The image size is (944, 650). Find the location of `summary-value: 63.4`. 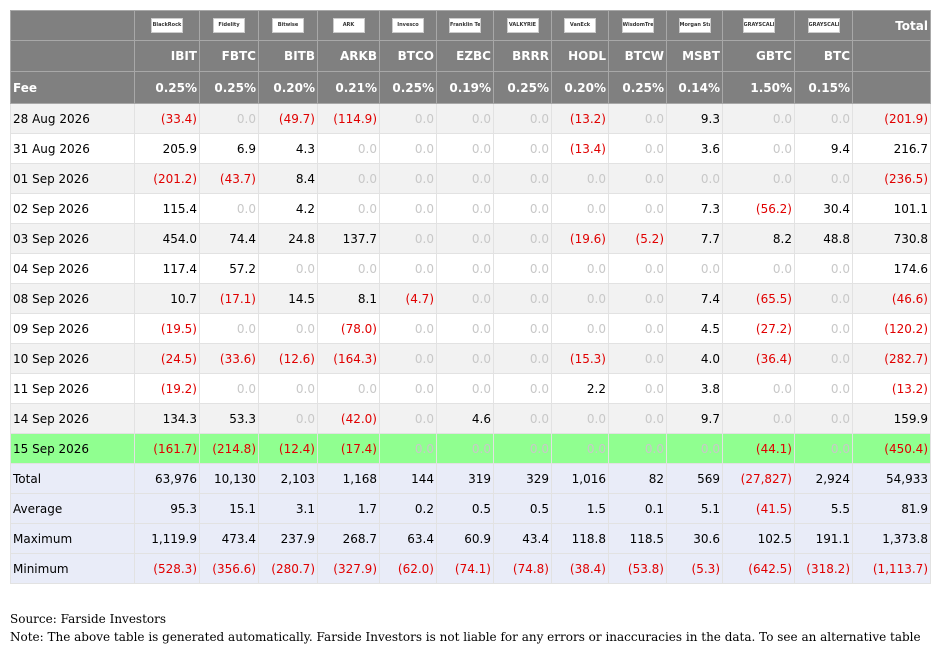

summary-value: 63.4 is located at coordinates (408, 538).